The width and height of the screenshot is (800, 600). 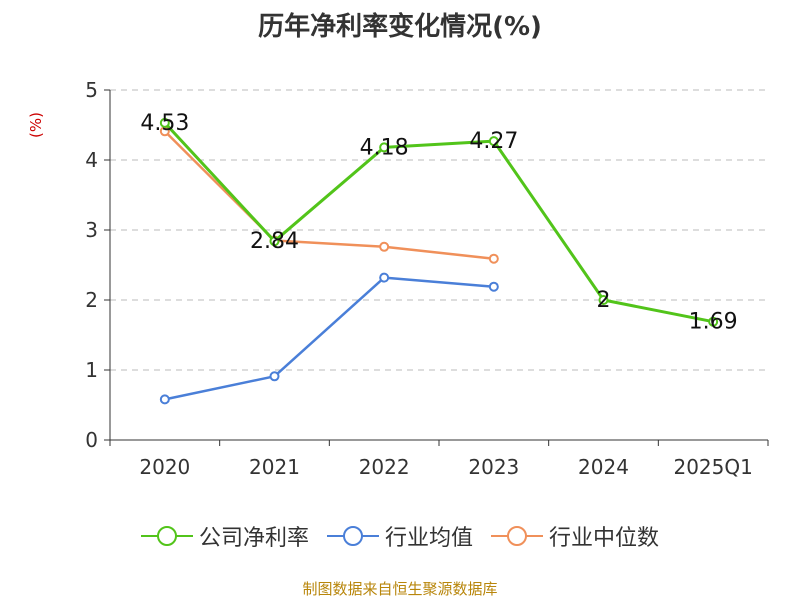 I want to click on y-tick-label: 1, so click(x=91, y=370).